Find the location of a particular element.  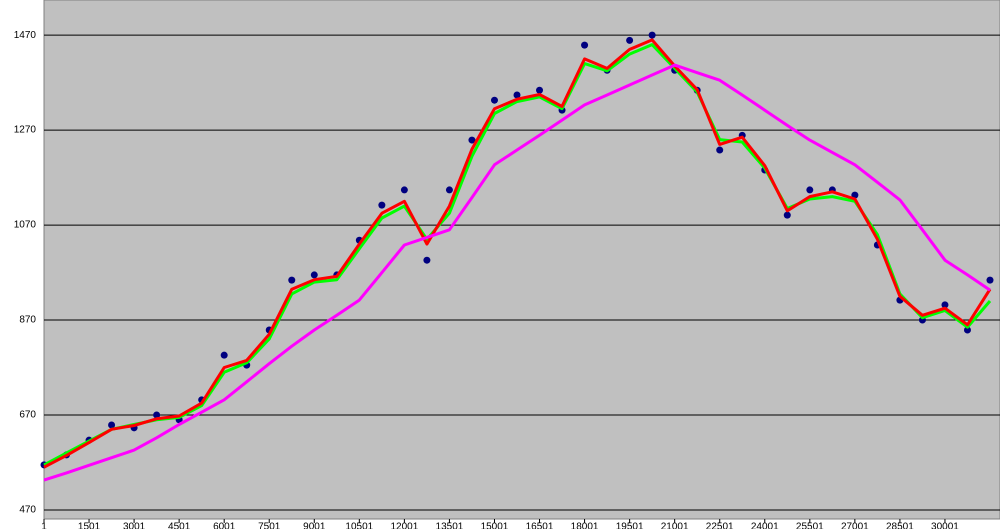

x-tick-label: 21001 is located at coordinates (675, 525).